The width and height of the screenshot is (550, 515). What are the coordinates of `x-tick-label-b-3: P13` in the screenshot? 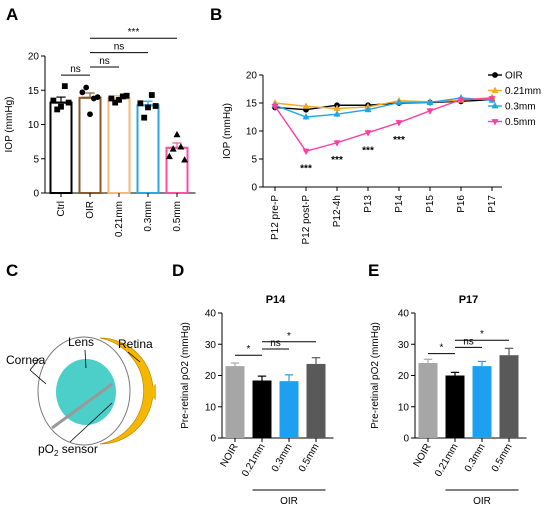 It's located at (368, 204).